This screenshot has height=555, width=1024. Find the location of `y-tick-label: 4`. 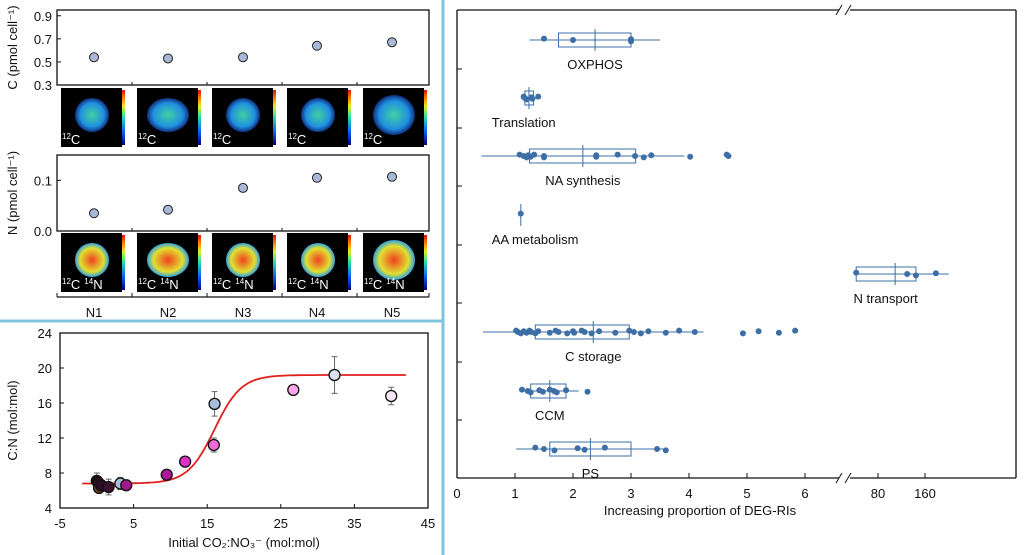

y-tick-label: 4 is located at coordinates (48, 508).